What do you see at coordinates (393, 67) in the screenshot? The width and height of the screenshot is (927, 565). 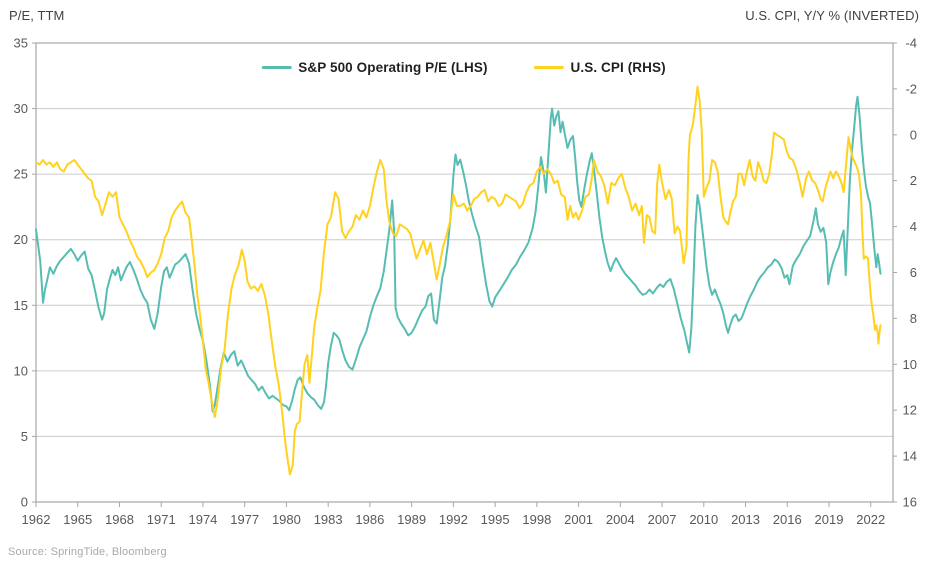 I see `legend-label-pe: S&P 500 Operating P/E (LHS)` at bounding box center [393, 67].